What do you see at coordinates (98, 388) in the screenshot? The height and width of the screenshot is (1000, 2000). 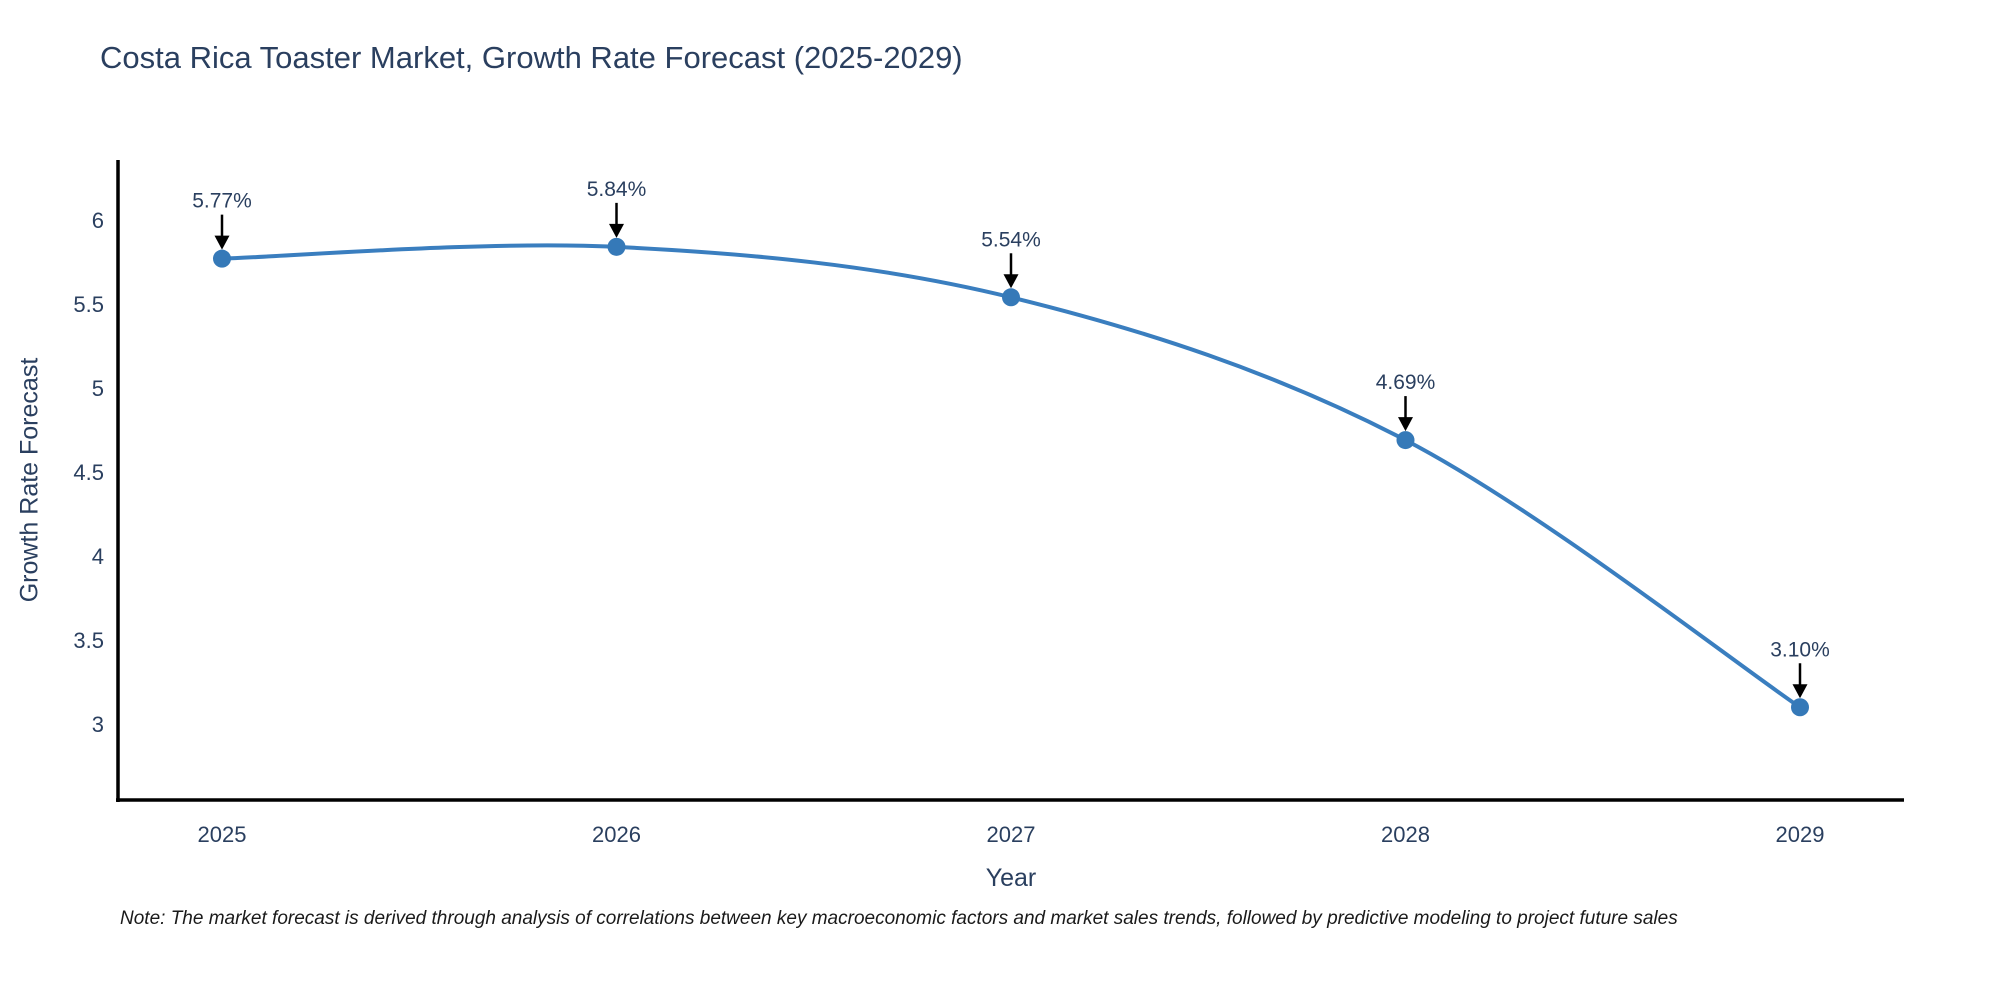 I see `y-tick-label: 5` at bounding box center [98, 388].